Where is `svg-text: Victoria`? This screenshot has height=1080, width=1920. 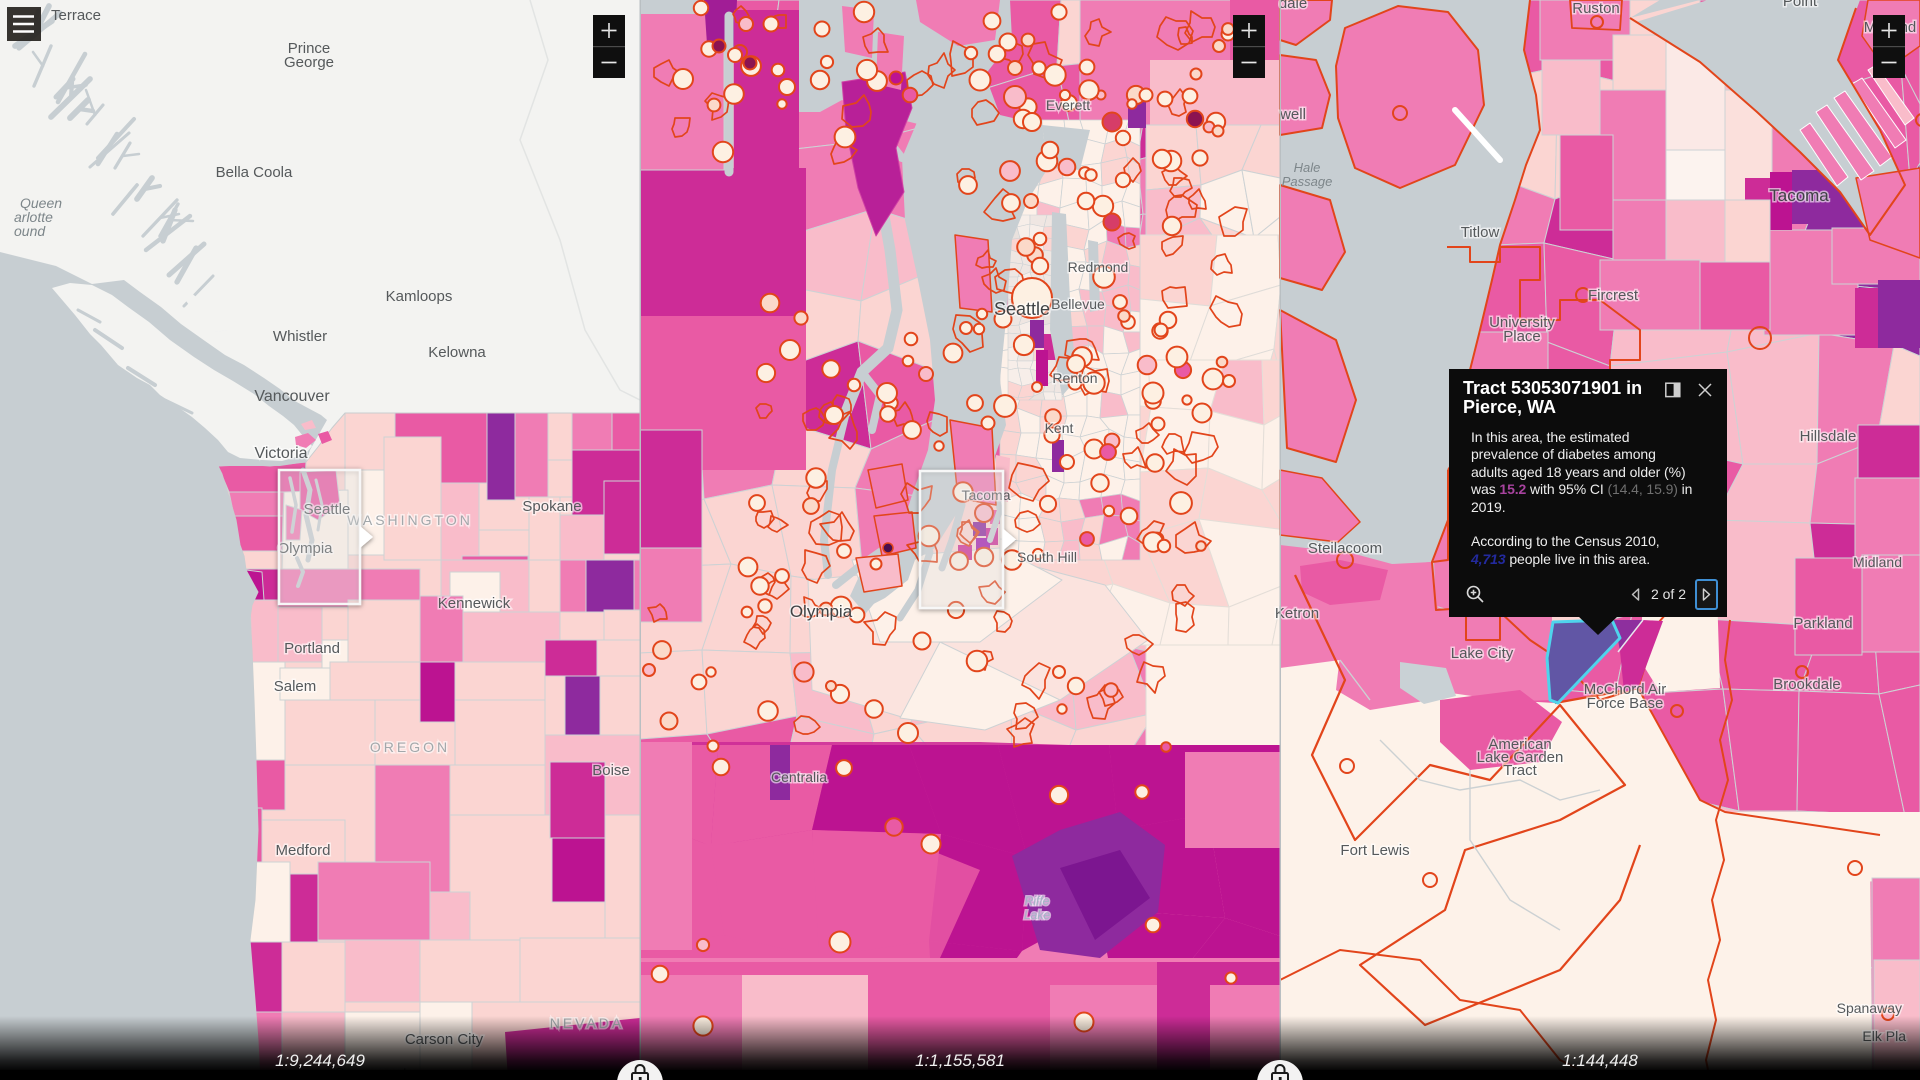
svg-text: Victoria is located at coordinates (280, 453).